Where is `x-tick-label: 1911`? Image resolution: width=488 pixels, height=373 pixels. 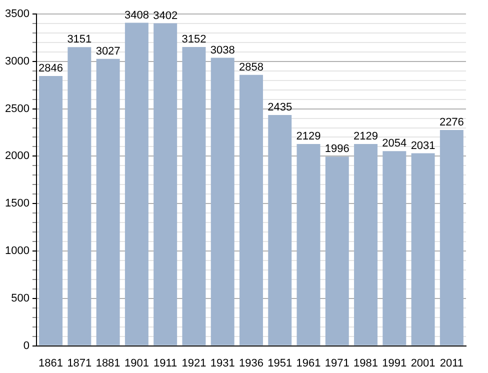 x-tick-label: 1911 is located at coordinates (166, 363).